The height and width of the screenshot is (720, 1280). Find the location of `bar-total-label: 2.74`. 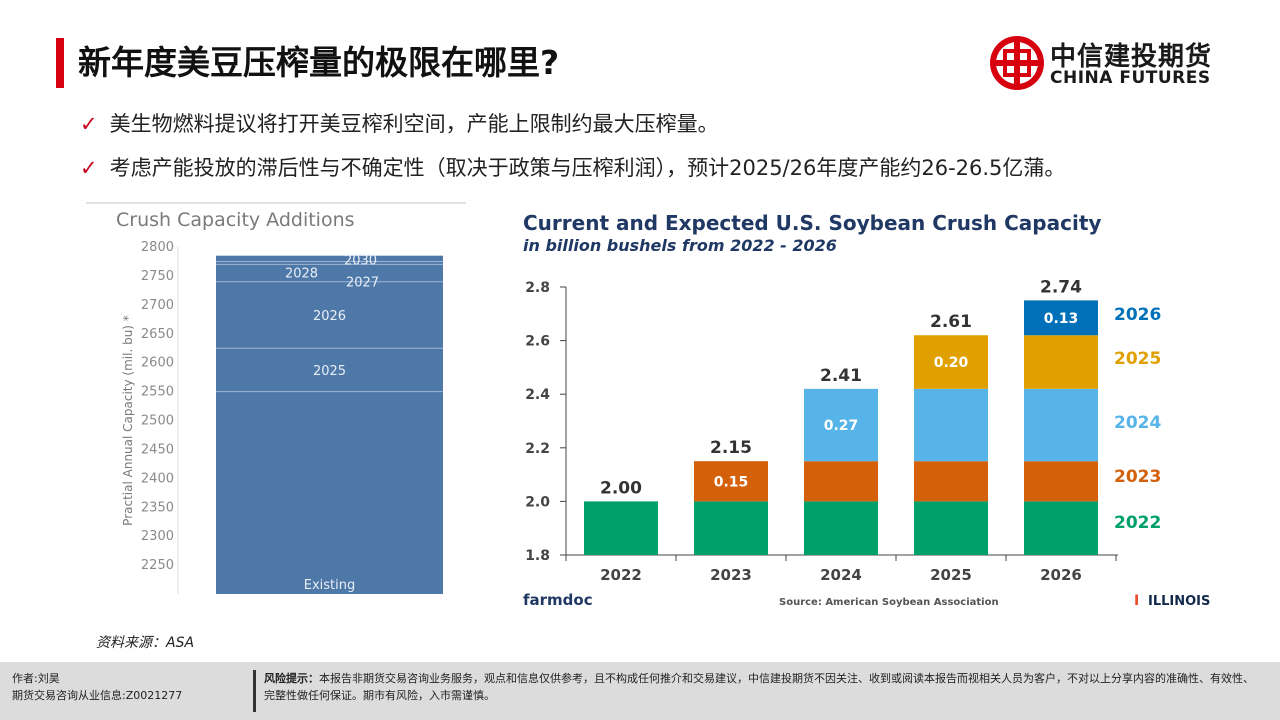

bar-total-label: 2.74 is located at coordinates (1061, 287).